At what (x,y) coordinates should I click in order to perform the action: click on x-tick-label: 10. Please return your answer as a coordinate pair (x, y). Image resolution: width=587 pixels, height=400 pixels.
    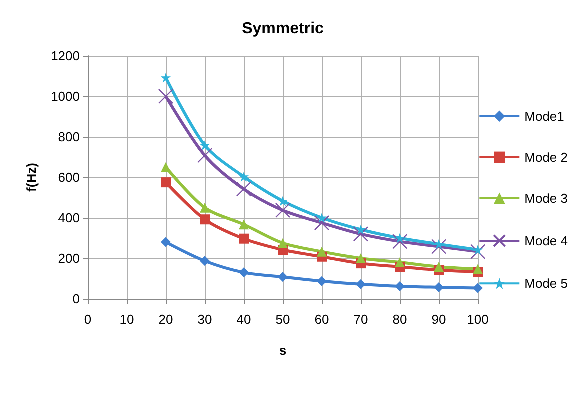
    Looking at the image, I should click on (127, 319).